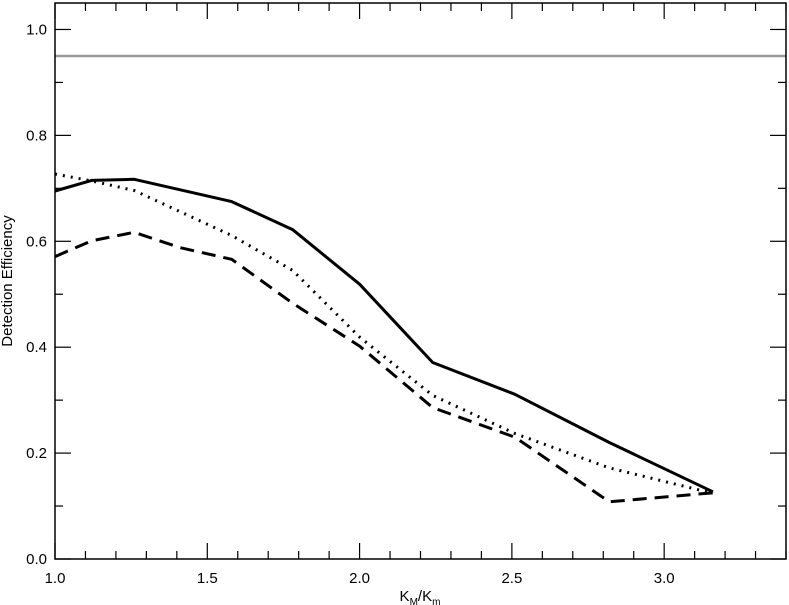 The width and height of the screenshot is (789, 605). What do you see at coordinates (36, 453) in the screenshot?
I see `y-tick-label-0.2: 0.2` at bounding box center [36, 453].